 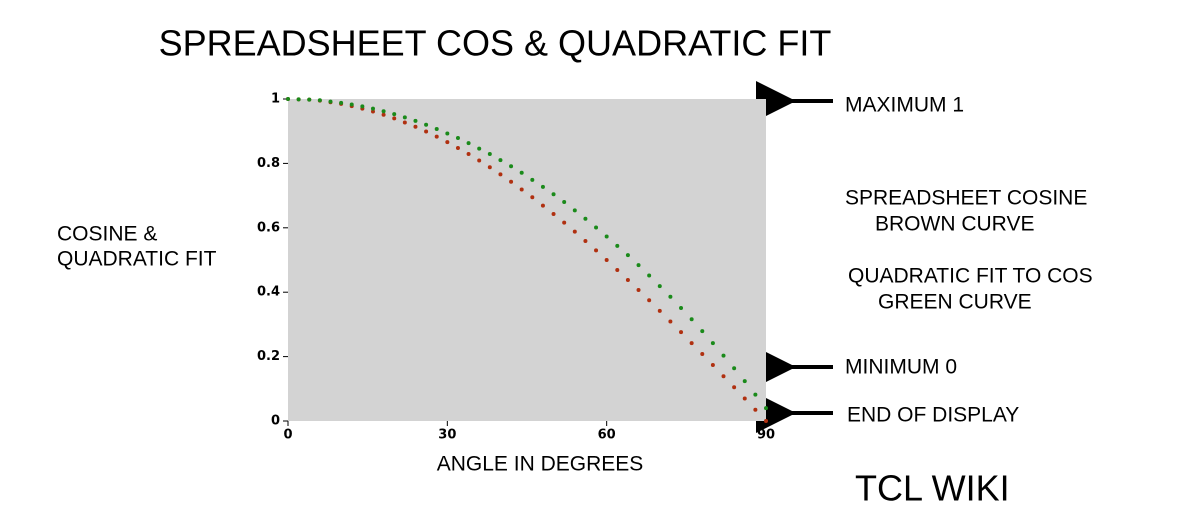 I want to click on annotation: TCL WIKI, so click(x=932, y=488).